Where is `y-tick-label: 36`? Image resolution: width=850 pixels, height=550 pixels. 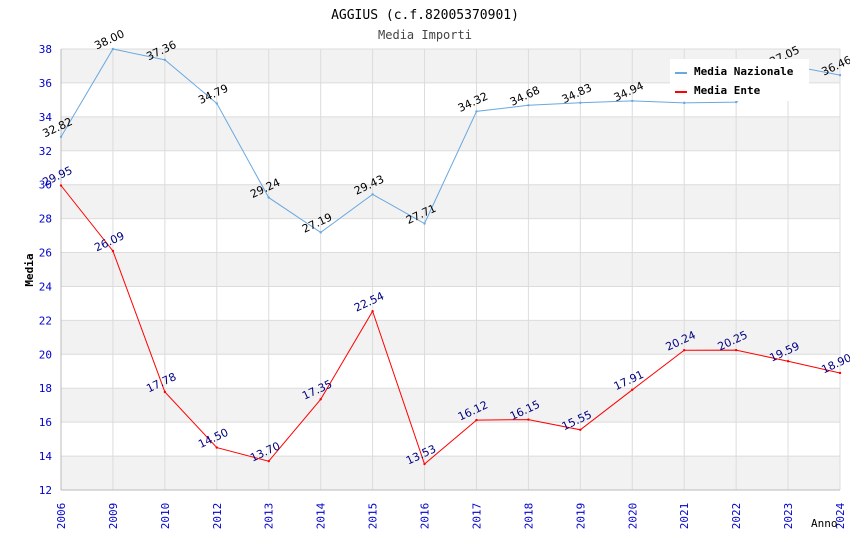 y-tick-label: 36 is located at coordinates (45, 83).